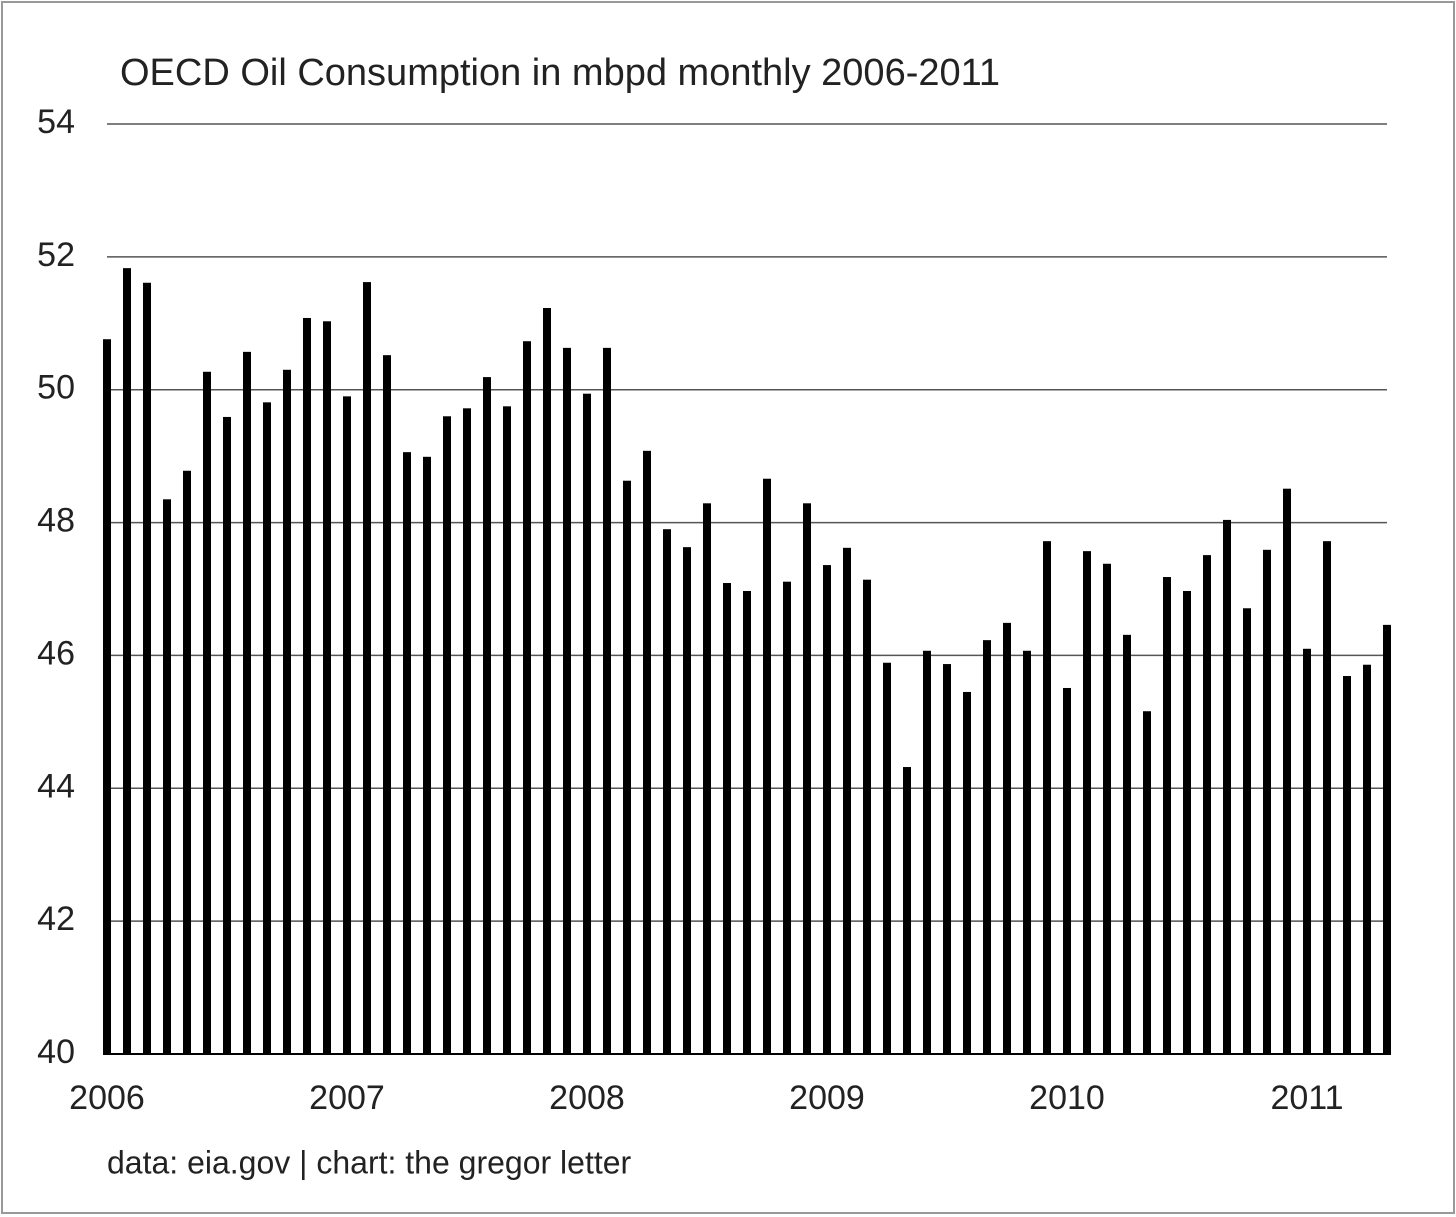 The height and width of the screenshot is (1217, 1456). Describe the element at coordinates (827, 1098) in the screenshot. I see `x-tick-label: 2009` at that location.